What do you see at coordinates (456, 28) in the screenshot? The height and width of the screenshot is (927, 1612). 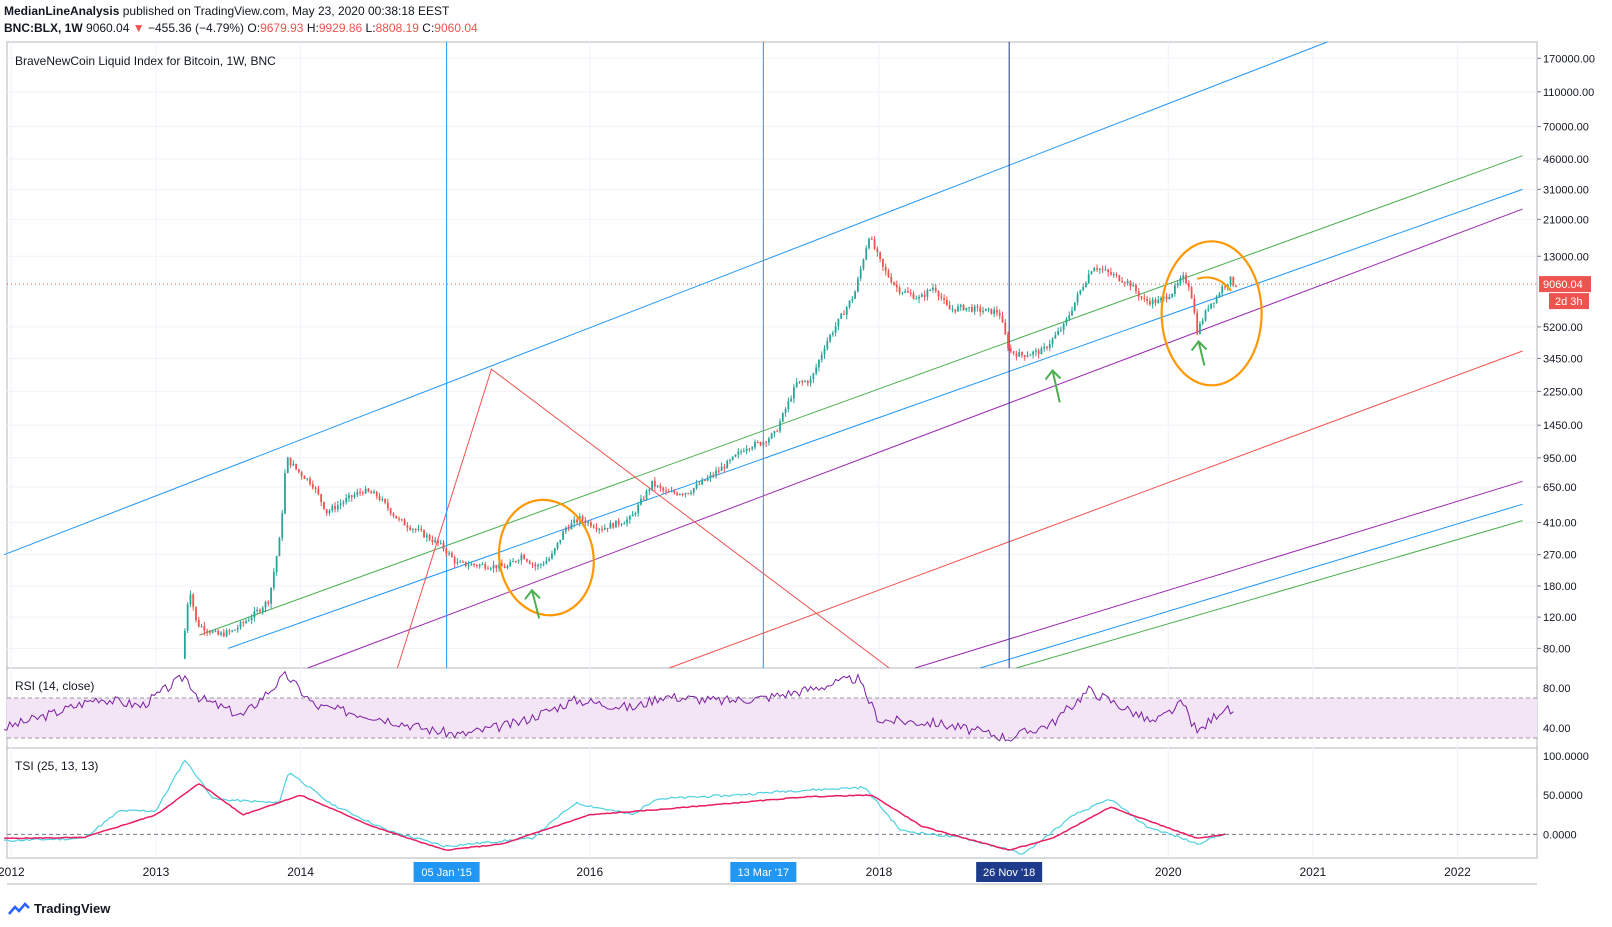 I see `close-value: 9060.04` at bounding box center [456, 28].